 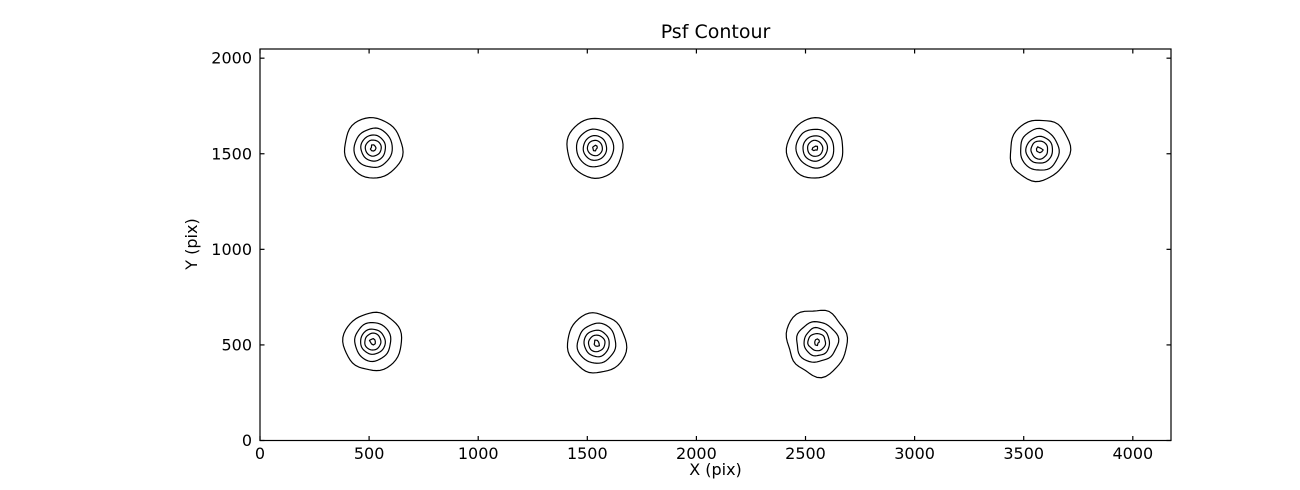 I want to click on chart-title: Psf Contour, so click(x=716, y=32).